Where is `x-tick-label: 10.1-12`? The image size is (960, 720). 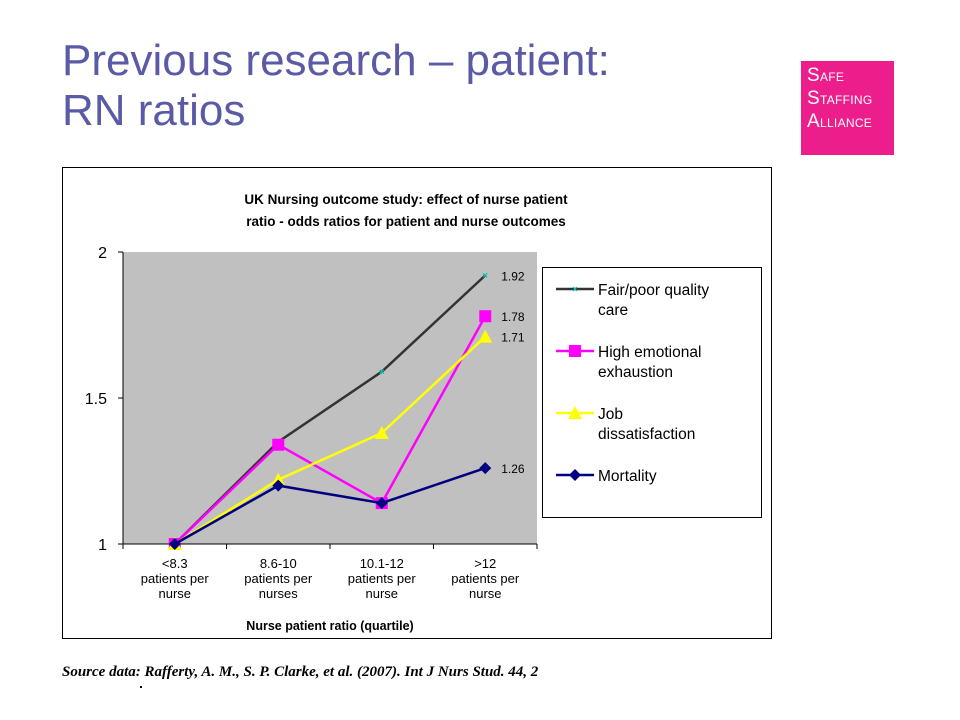
x-tick-label: 10.1-12 is located at coordinates (382, 563).